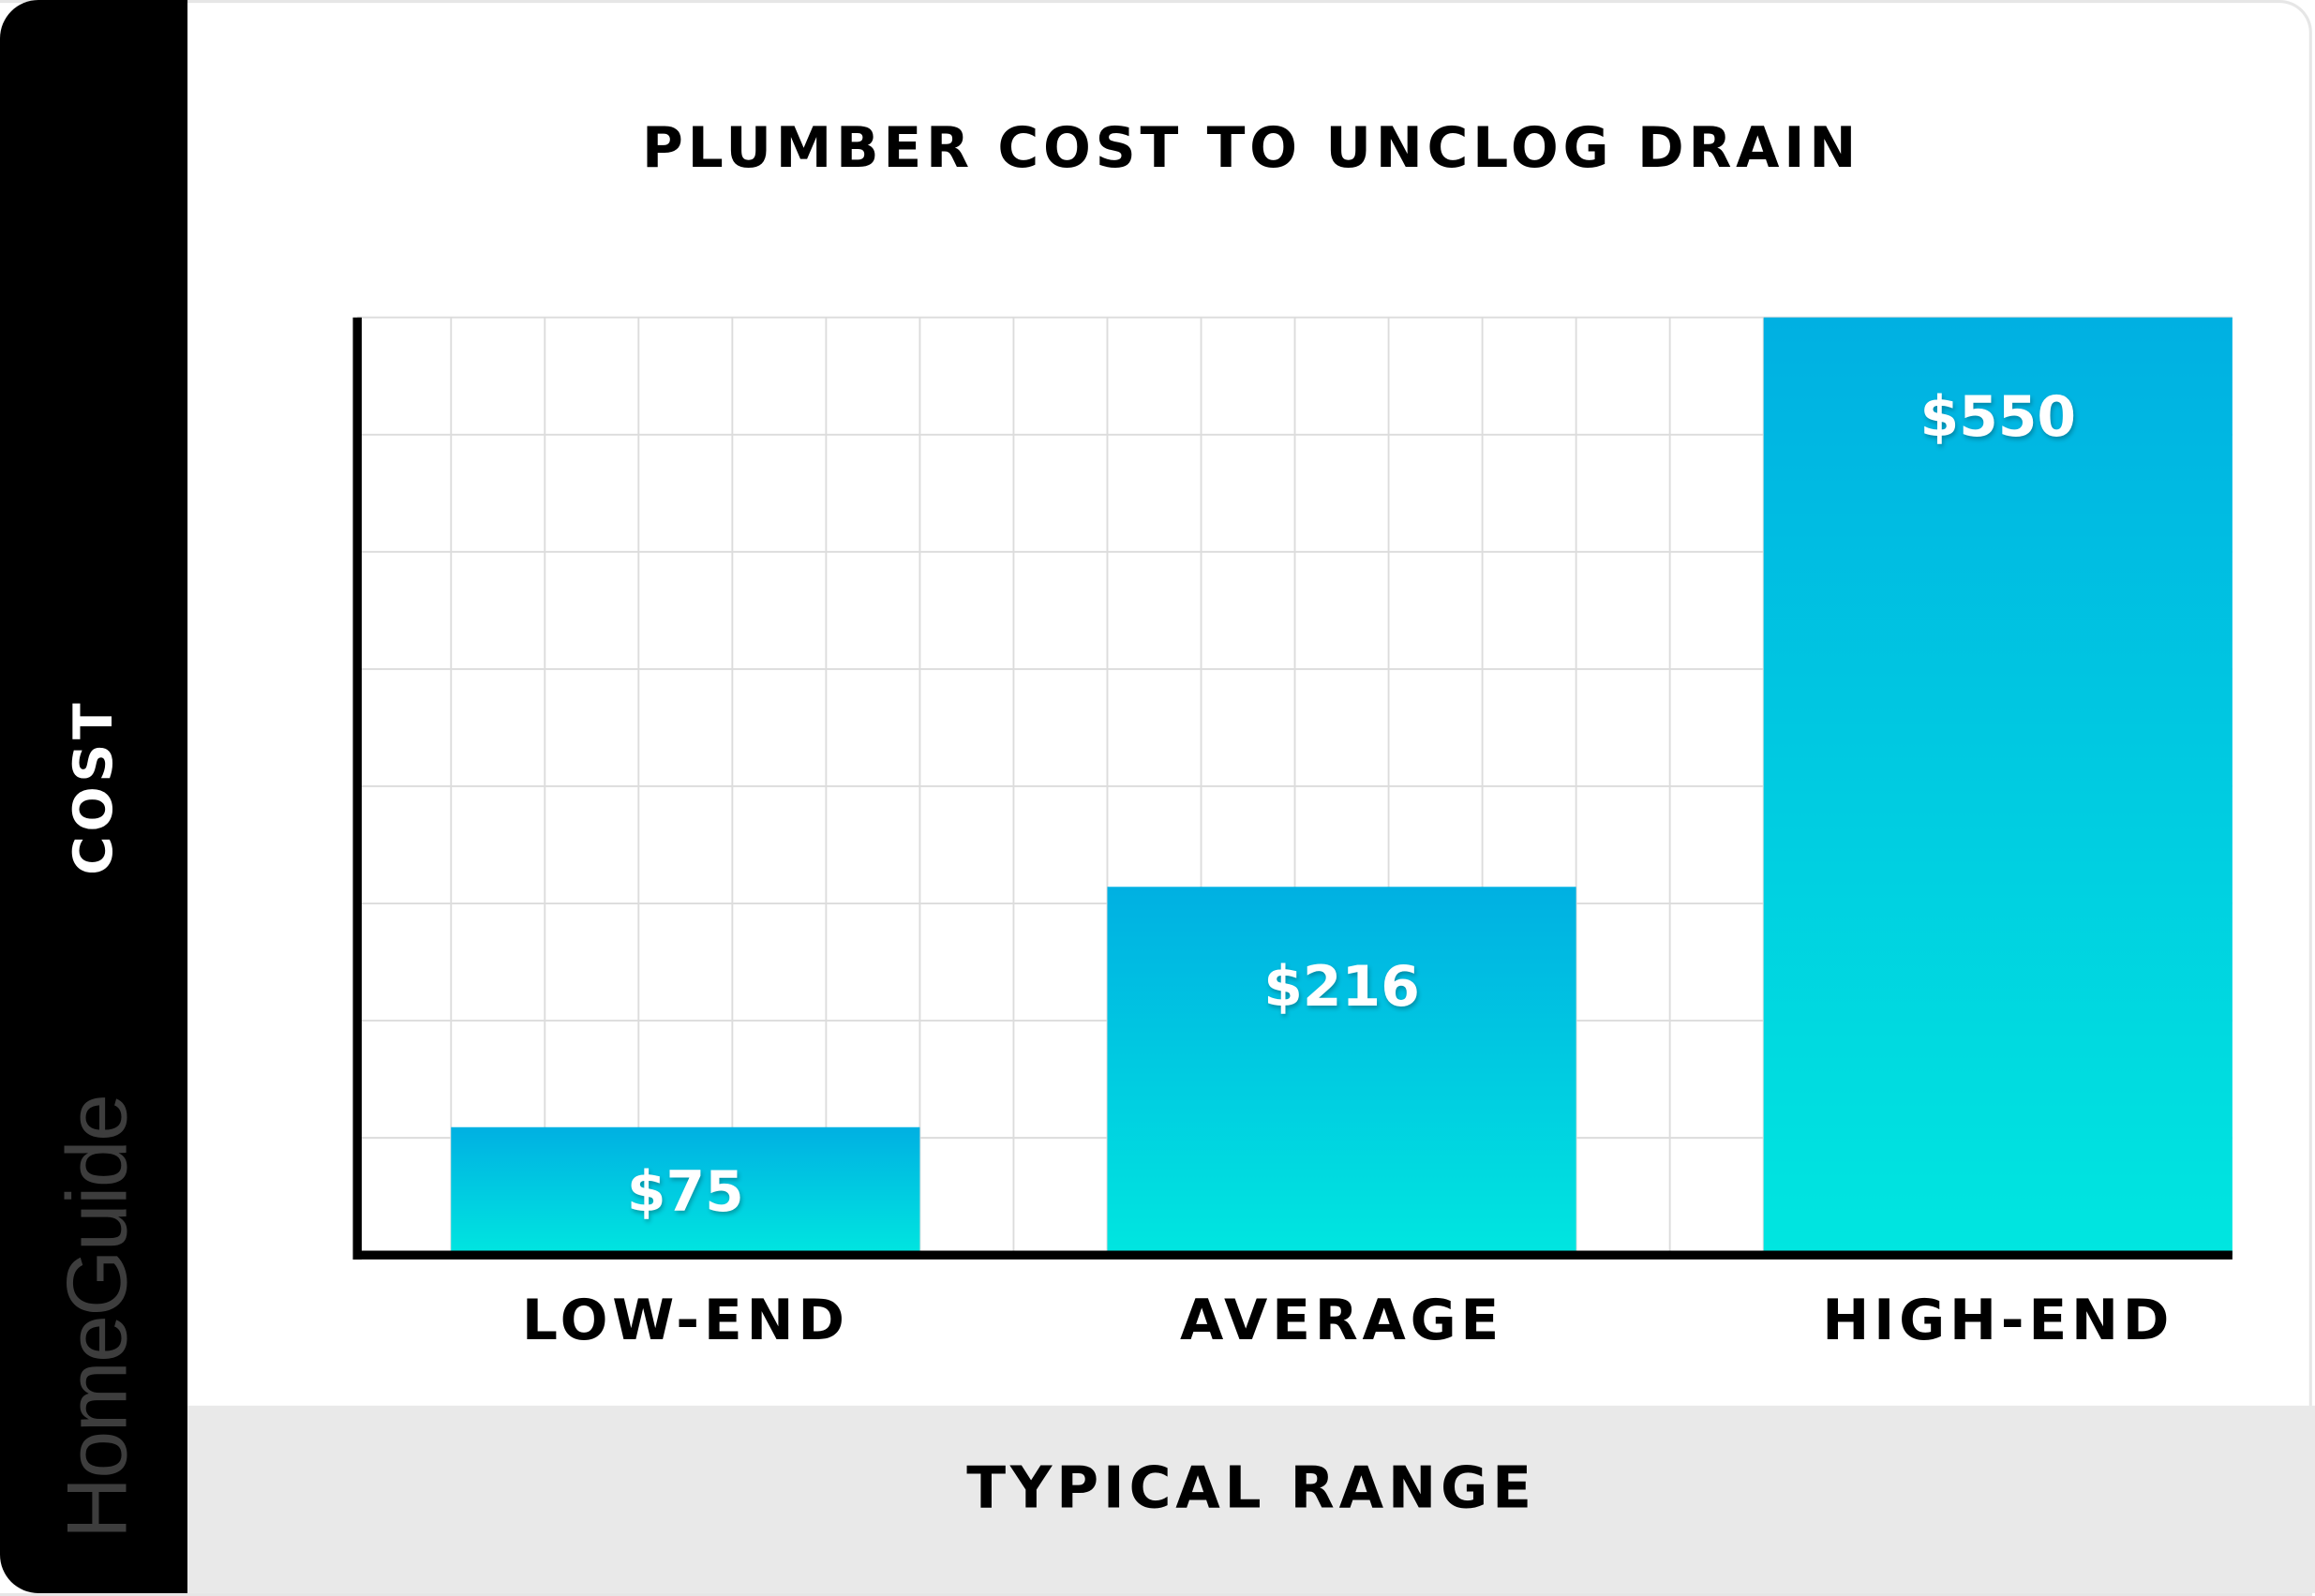 Image resolution: width=2315 pixels, height=1596 pixels. What do you see at coordinates (685, 1320) in the screenshot?
I see `x-tick-label-low-end: LOW-END` at bounding box center [685, 1320].